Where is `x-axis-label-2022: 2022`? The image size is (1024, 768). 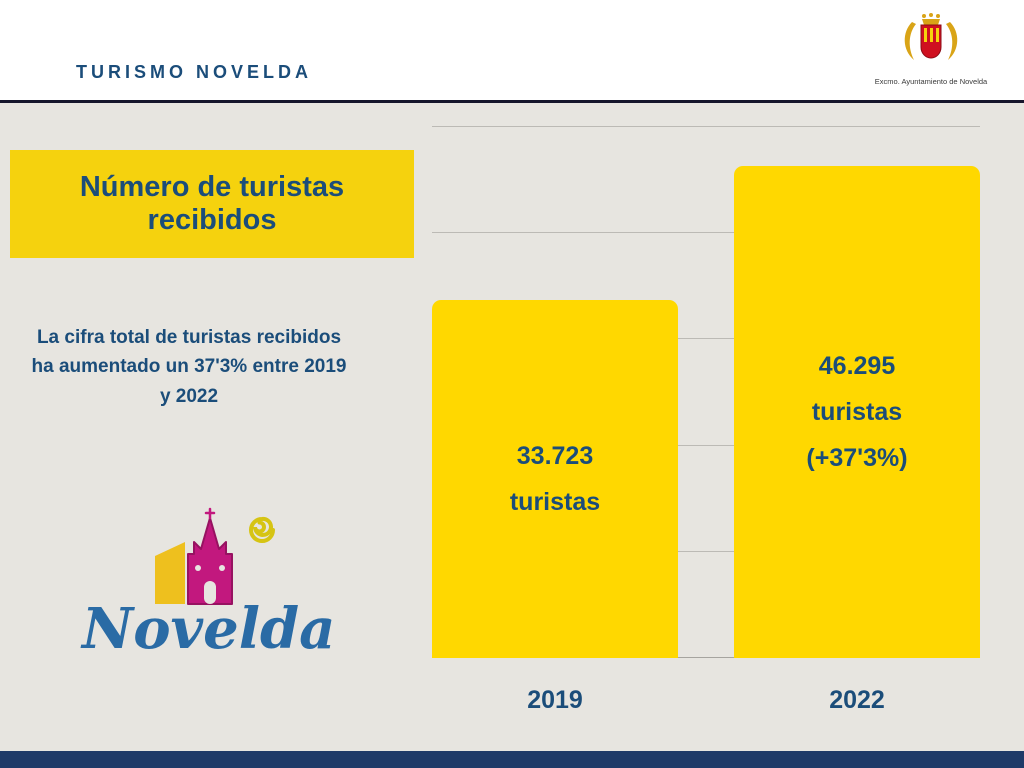 x-axis-label-2022: 2022 is located at coordinates (857, 700).